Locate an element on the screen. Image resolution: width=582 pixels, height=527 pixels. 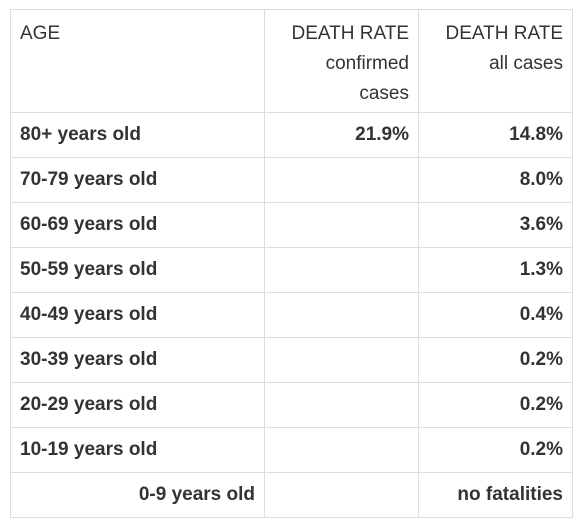
table-row: 20-29 years old 0.2% is located at coordinates (291, 405).